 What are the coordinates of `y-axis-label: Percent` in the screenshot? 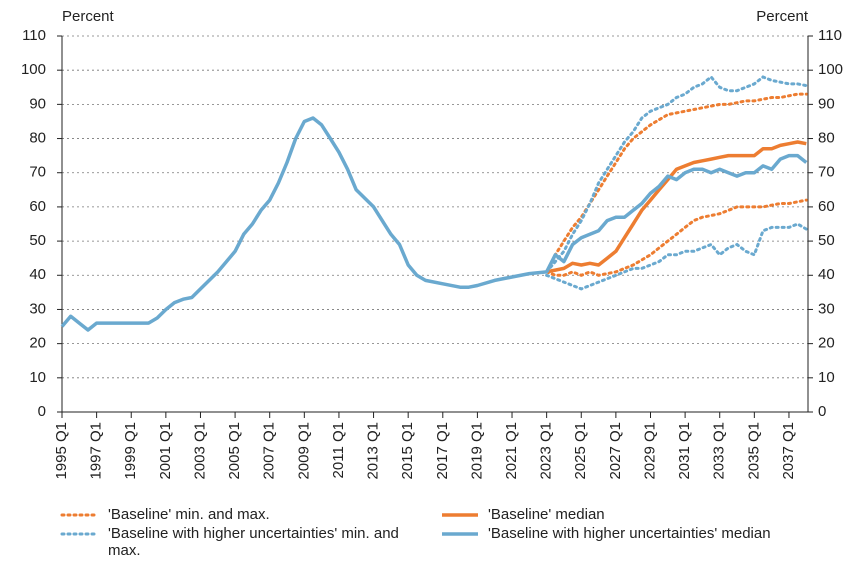 It's located at (88, 16).